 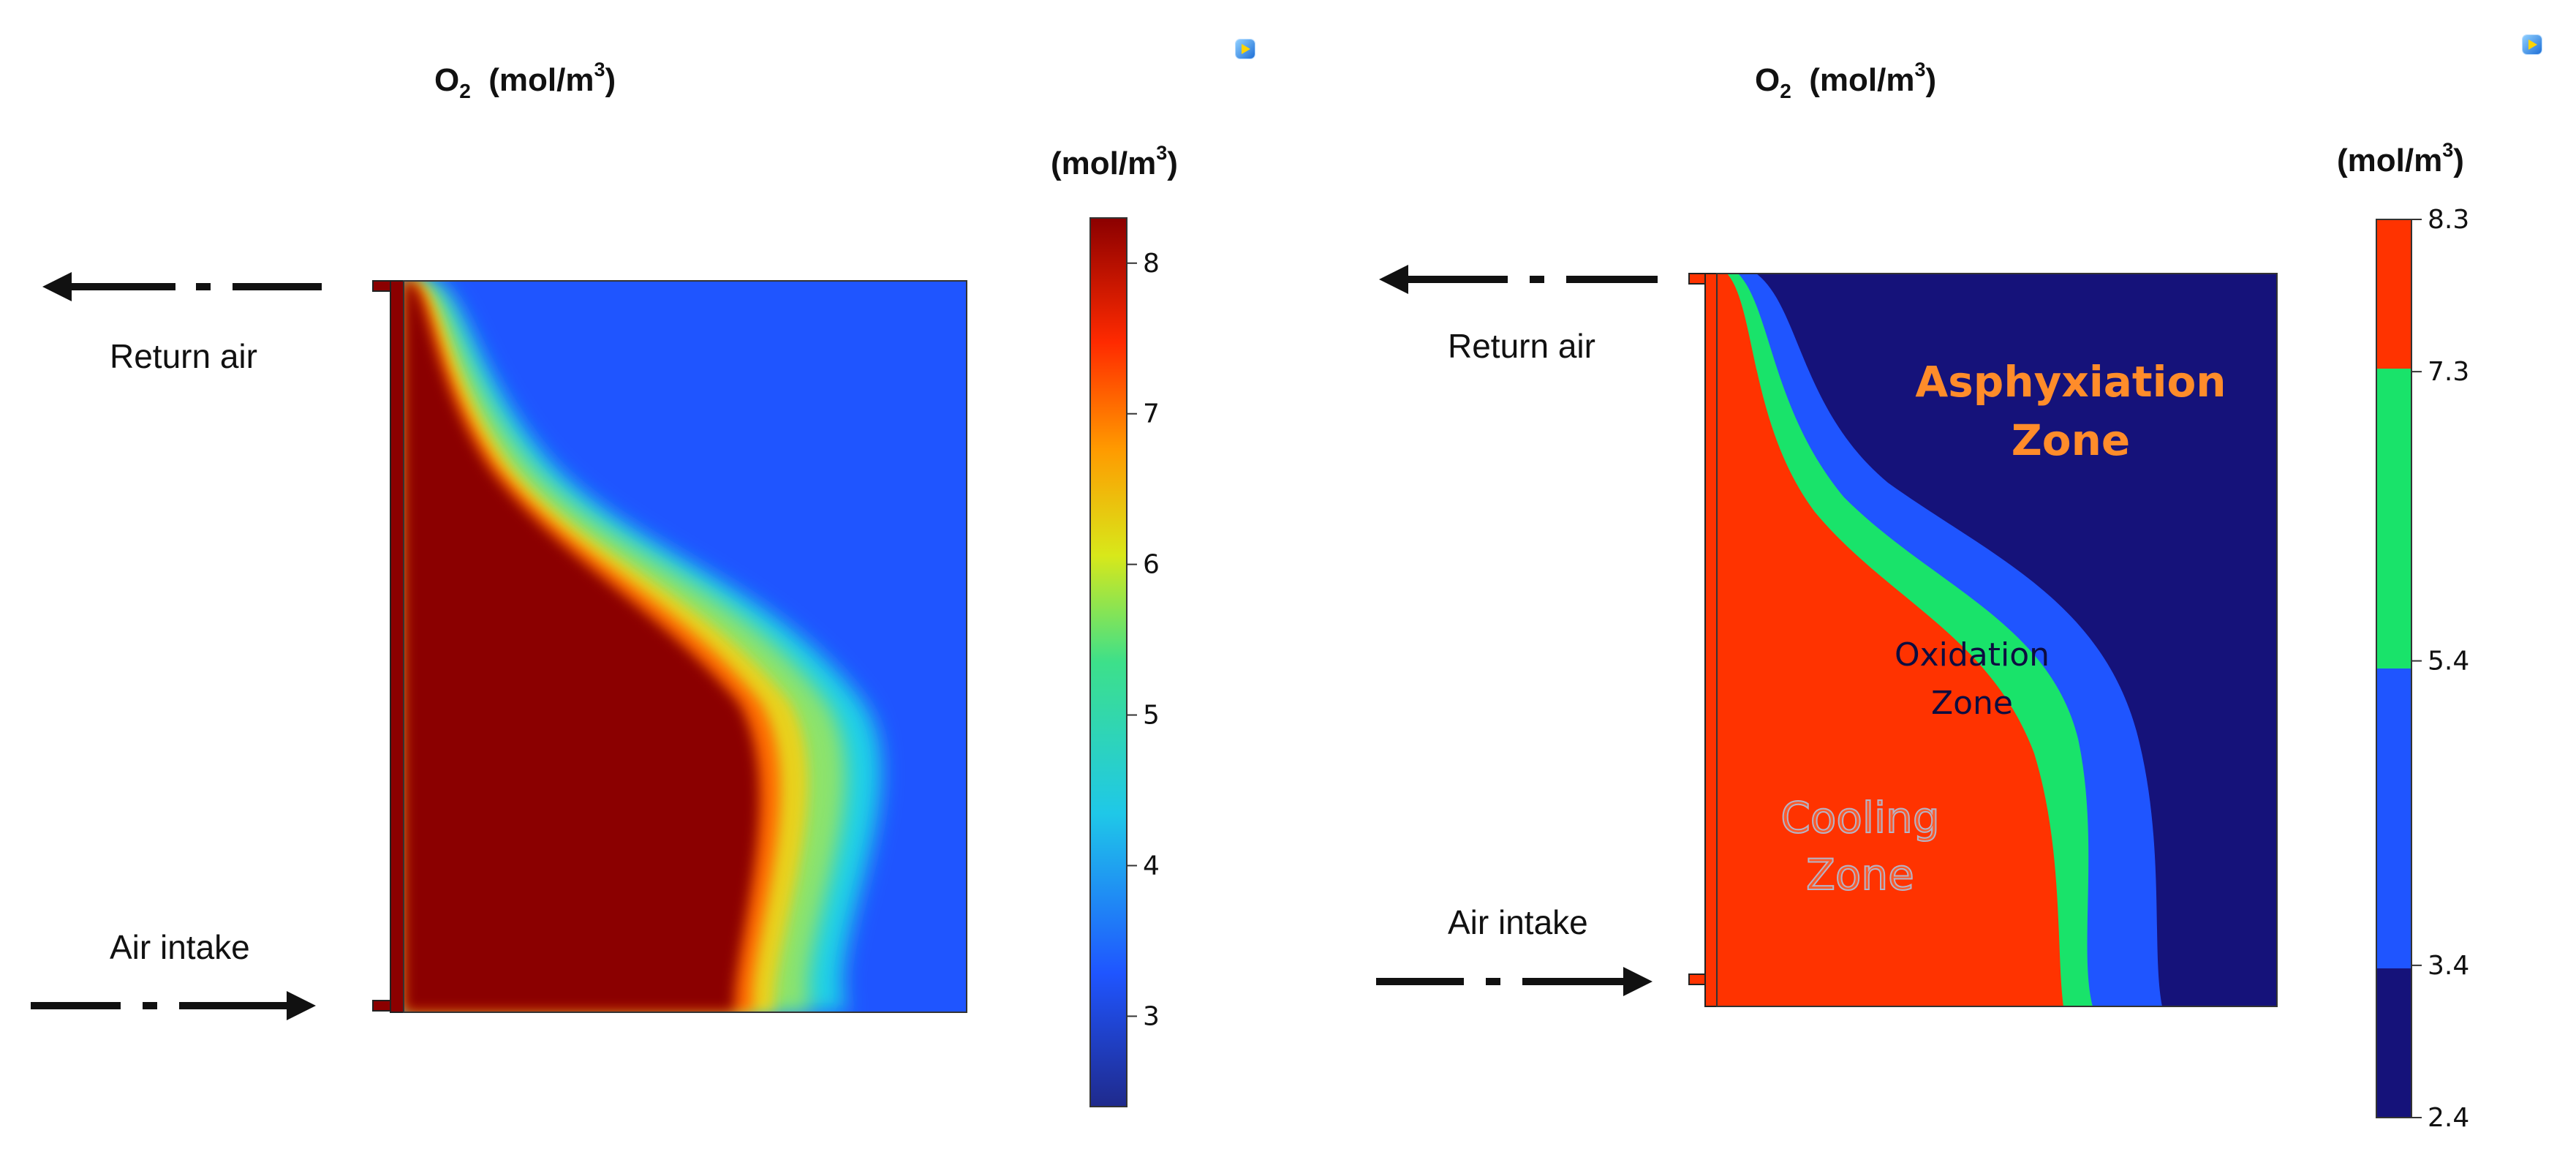 What do you see at coordinates (1890, 640) in the screenshot?
I see `cooling-zone-area` at bounding box center [1890, 640].